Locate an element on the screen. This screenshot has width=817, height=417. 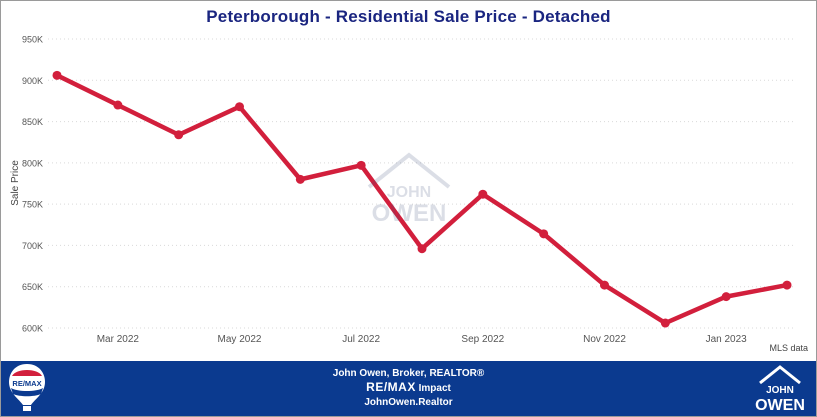
x-tick-label: Jul 2022 is located at coordinates (361, 339).